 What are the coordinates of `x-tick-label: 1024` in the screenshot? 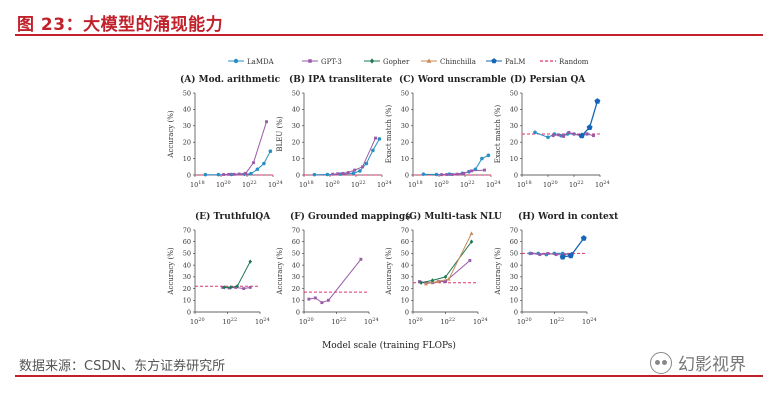 It's located at (371, 321).